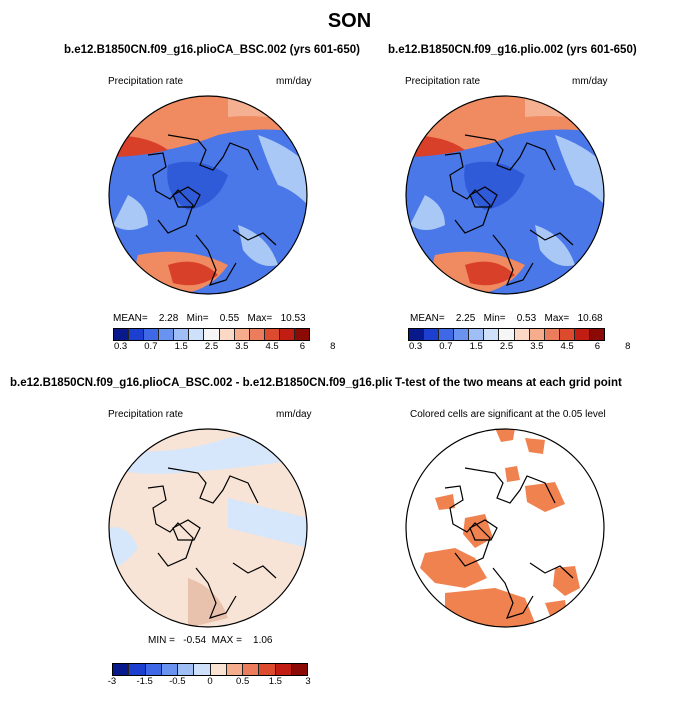  What do you see at coordinates (224, 347) in the screenshot?
I see `colorbar-1-ticks: 0.3 0.7 1.5 2.5 3.5 4.5 6 8` at bounding box center [224, 347].